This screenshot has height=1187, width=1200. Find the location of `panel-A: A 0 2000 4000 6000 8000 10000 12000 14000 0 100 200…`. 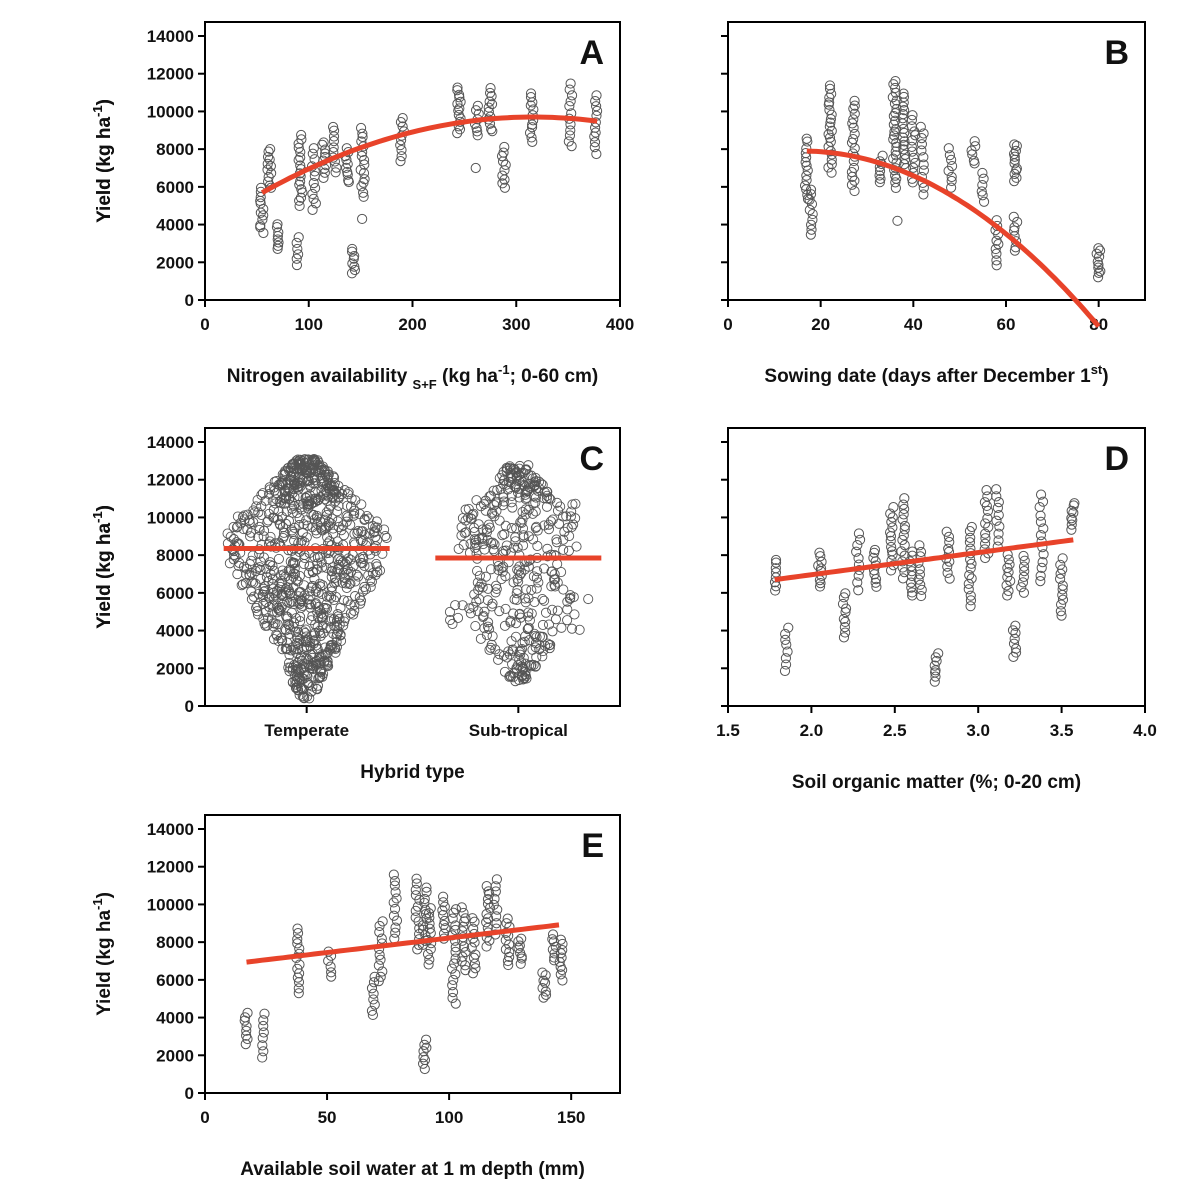

panel-A: A 0 2000 4000 6000 8000 10000 12000 14000 0 100 200… is located at coordinates (362, 206).